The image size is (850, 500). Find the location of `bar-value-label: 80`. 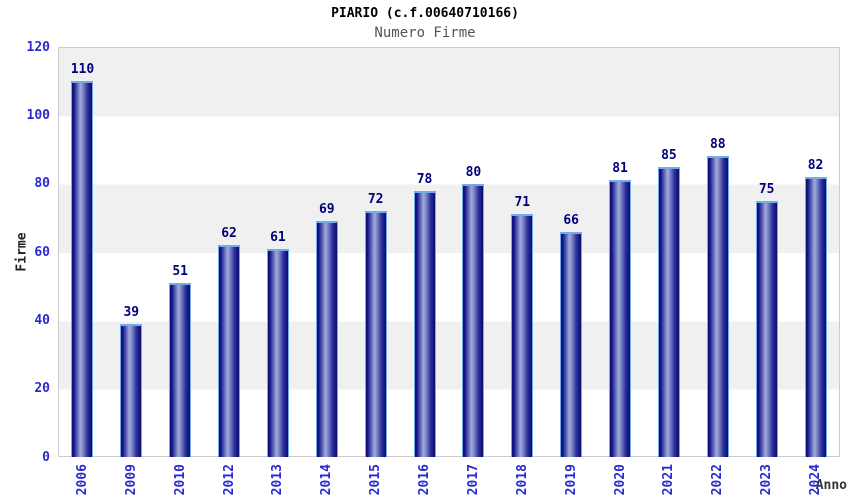

bar-value-label: 80 is located at coordinates (473, 172).